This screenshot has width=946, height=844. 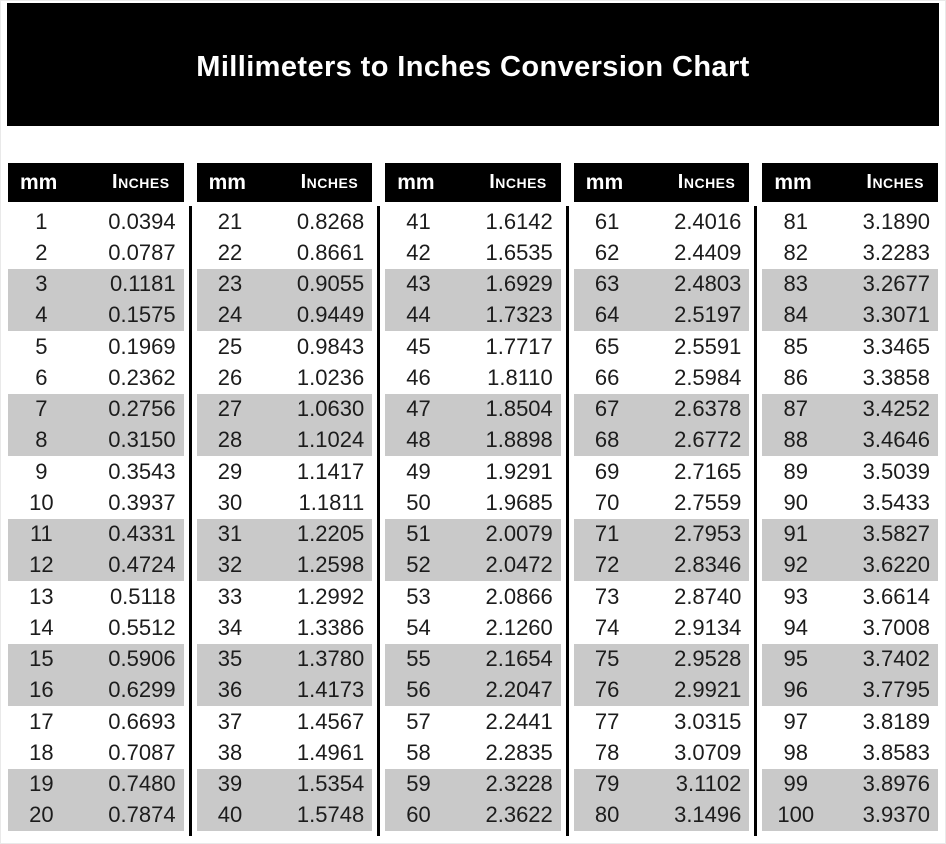 I want to click on inches-value: 1.2992, so click(x=330, y=596).